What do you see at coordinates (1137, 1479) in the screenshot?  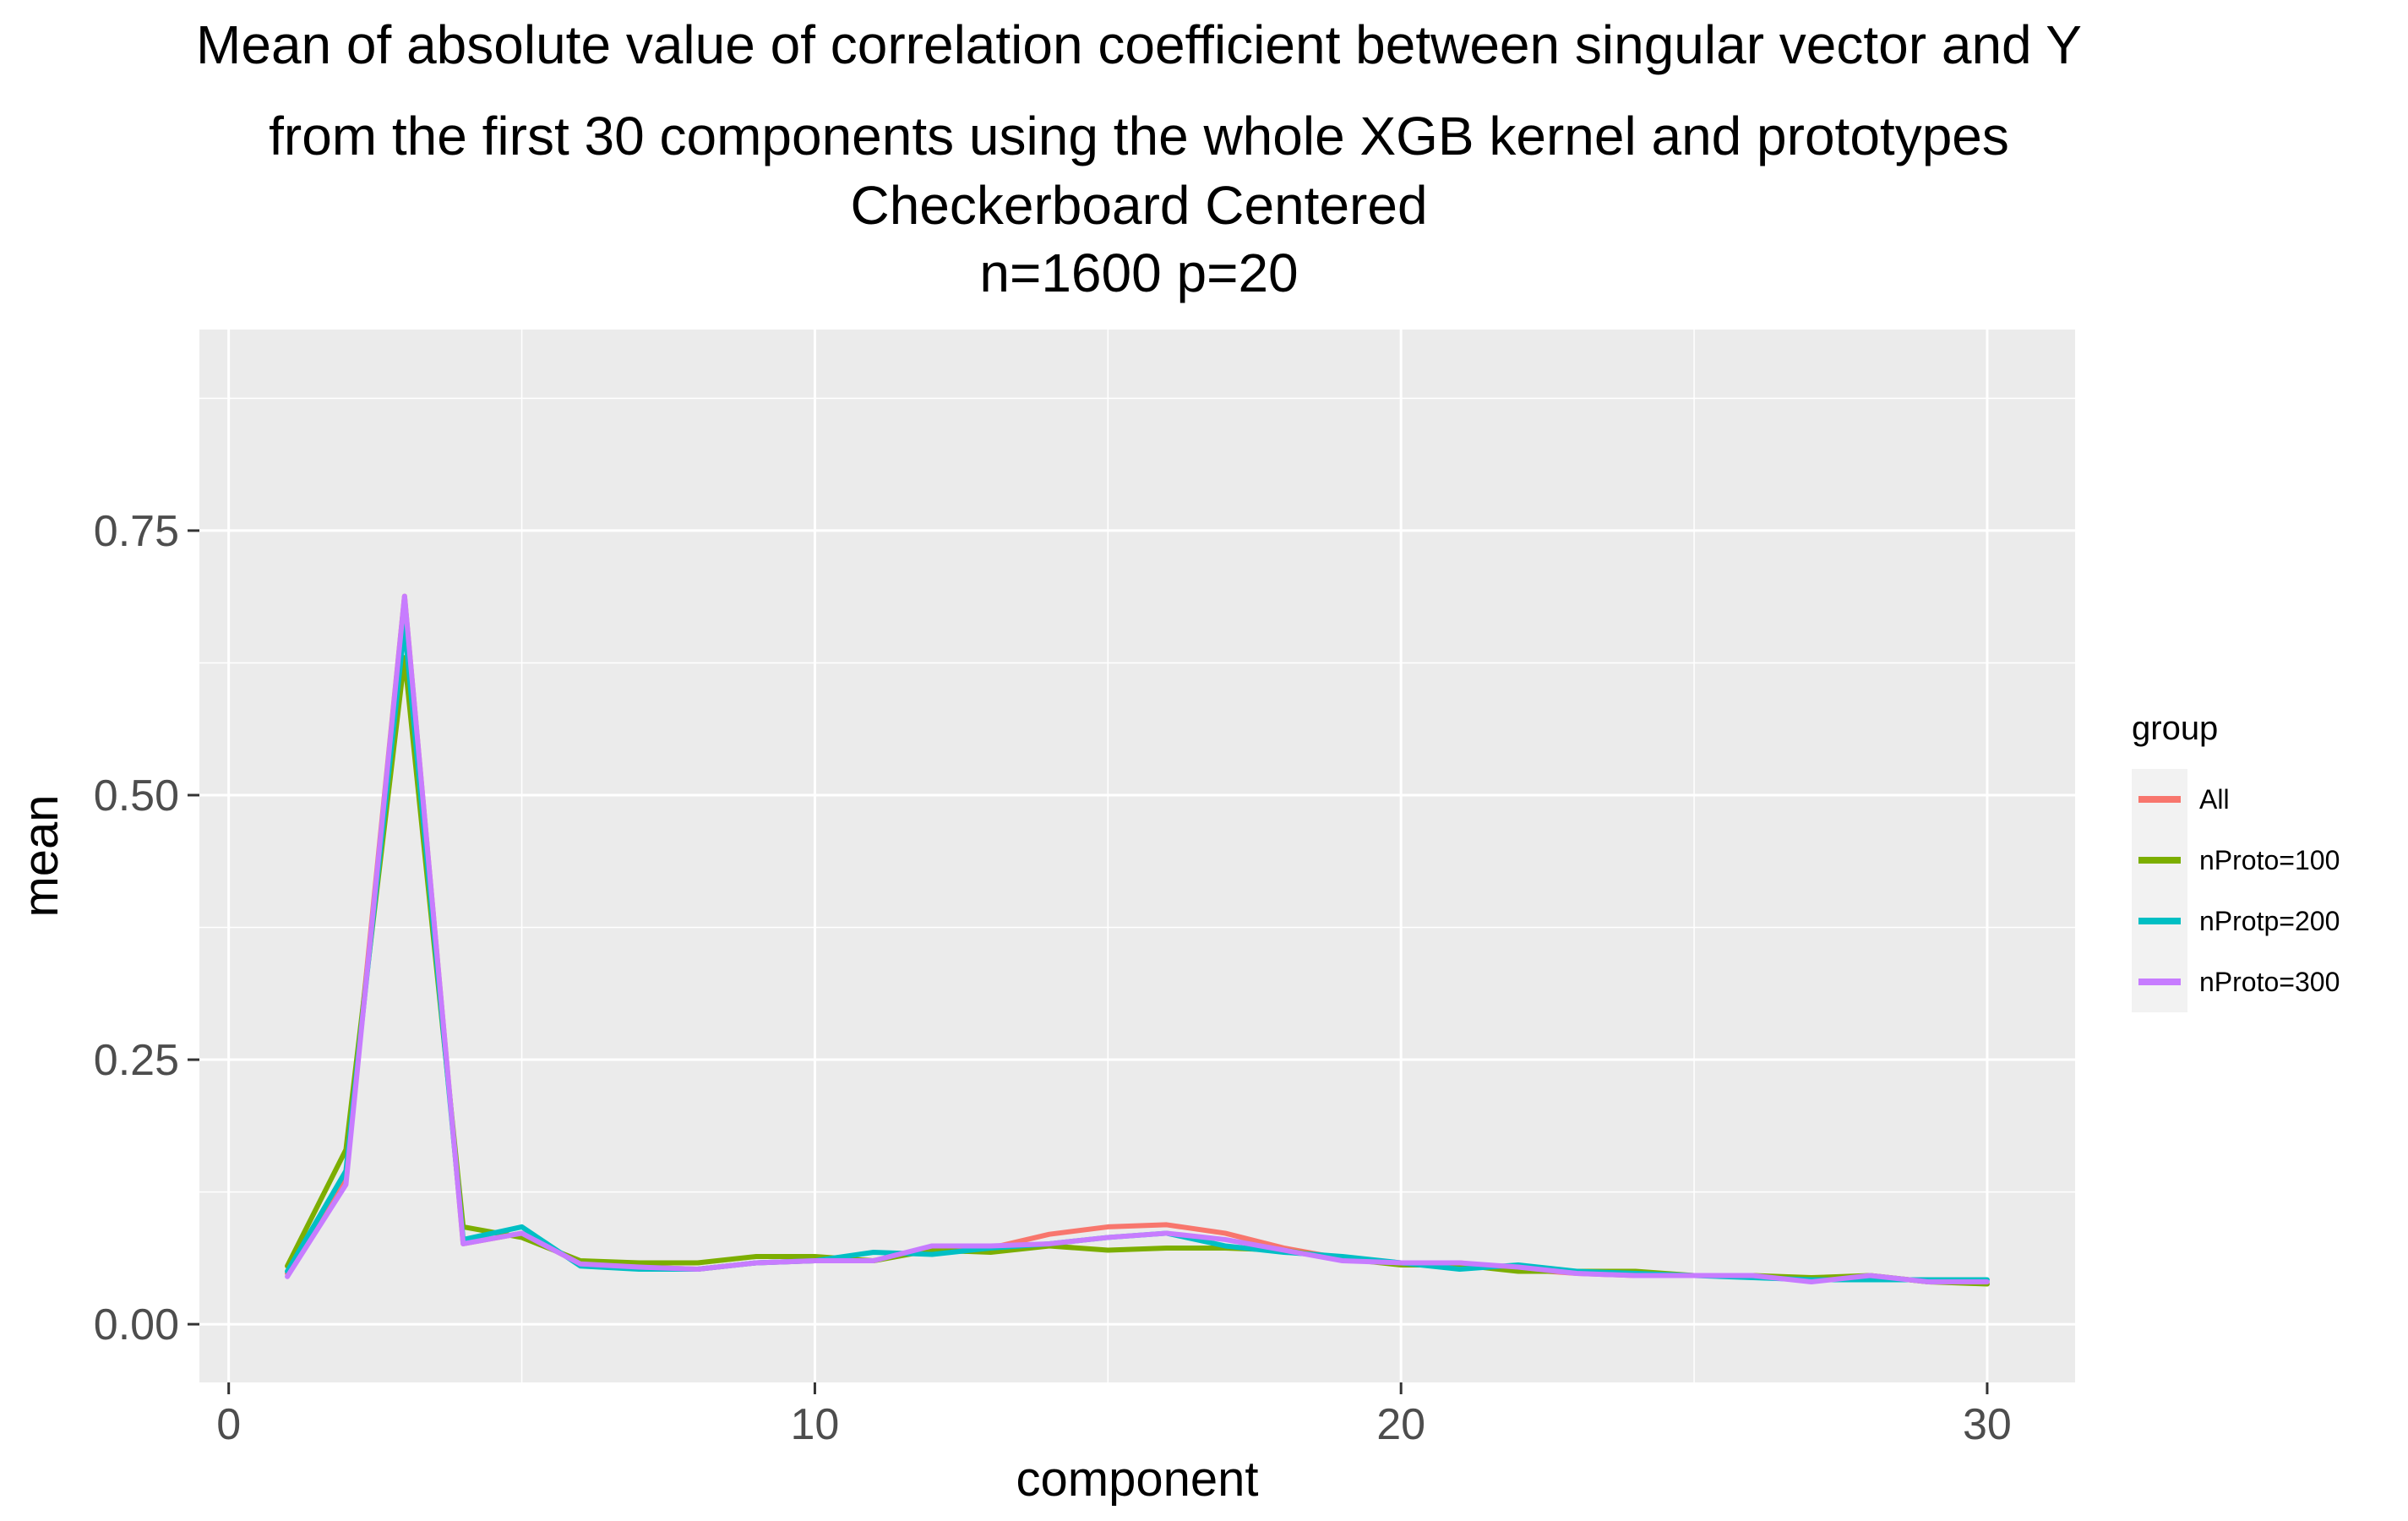 I see `x-axis-label: component` at bounding box center [1137, 1479].